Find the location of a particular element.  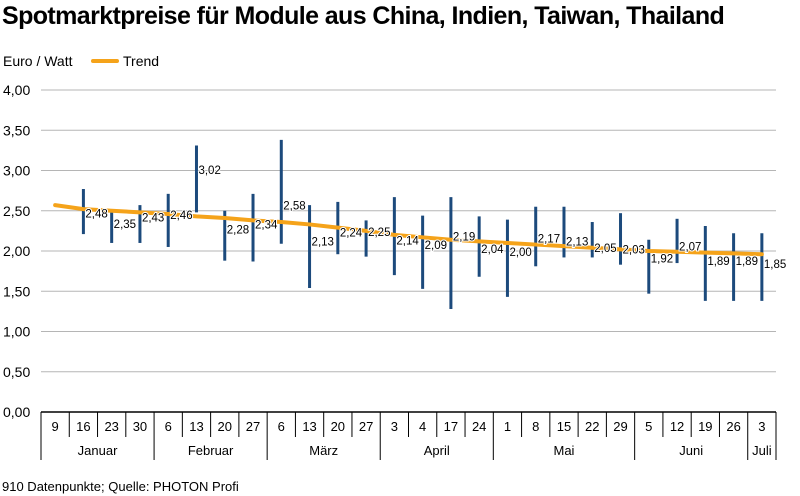

x-week-label: 17 is located at coordinates (451, 426).